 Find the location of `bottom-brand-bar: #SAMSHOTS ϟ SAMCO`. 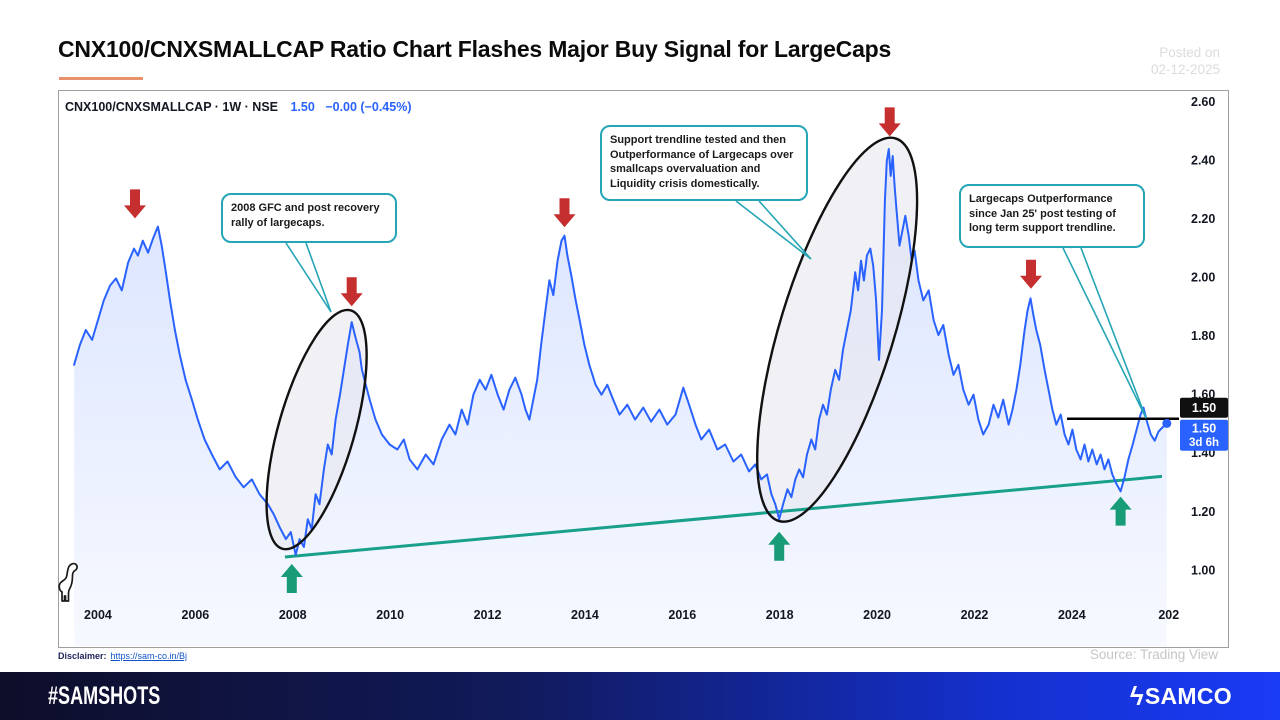

bottom-brand-bar: #SAMSHOTS ϟ SAMCO is located at coordinates (640, 696).